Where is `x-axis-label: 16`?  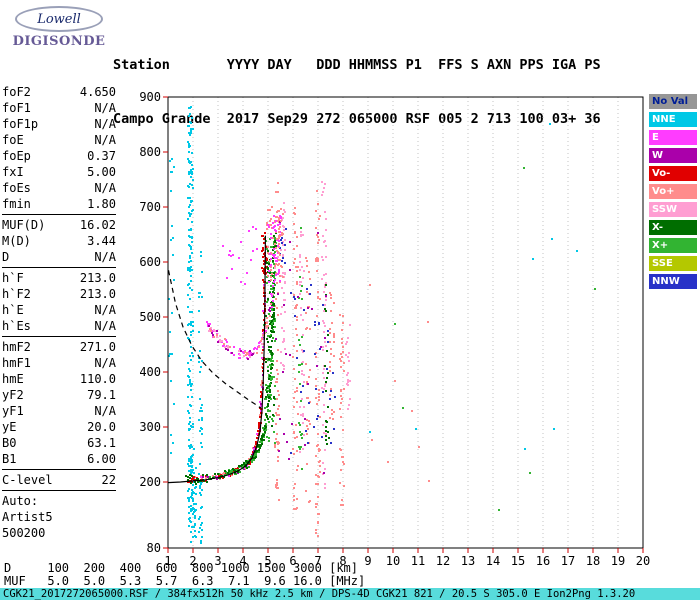 x-axis-label: 16 is located at coordinates (543, 561).